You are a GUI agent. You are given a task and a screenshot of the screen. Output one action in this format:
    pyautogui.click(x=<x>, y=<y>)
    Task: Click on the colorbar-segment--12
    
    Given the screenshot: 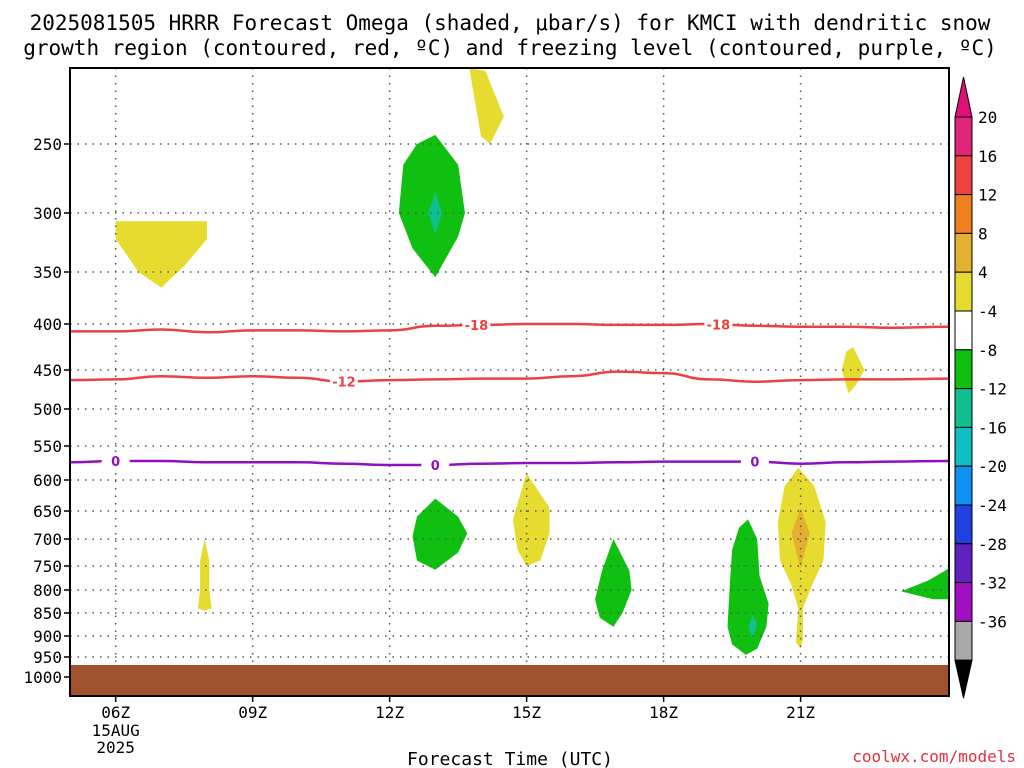 What is the action you would take?
    pyautogui.click(x=963, y=408)
    